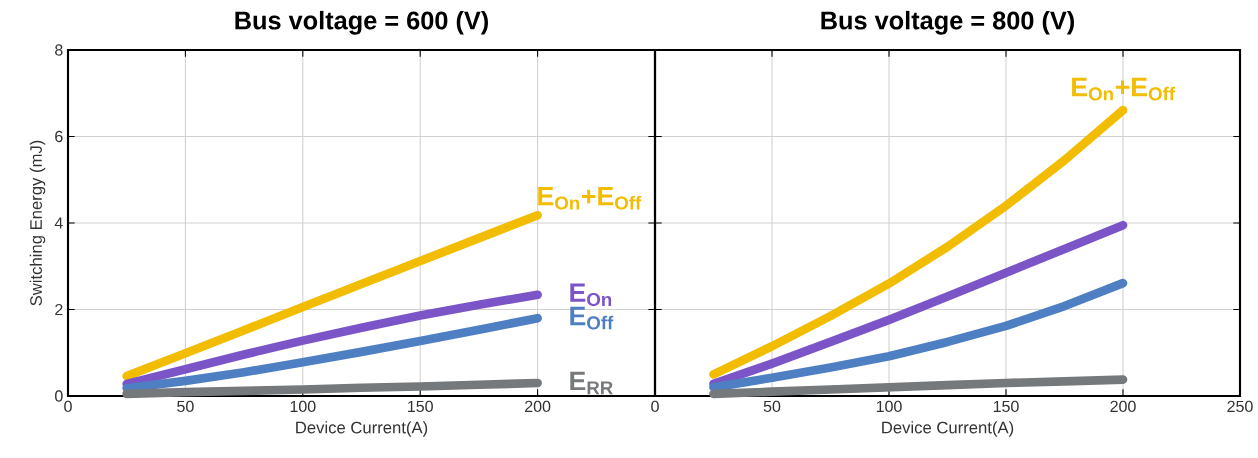  What do you see at coordinates (1240, 406) in the screenshot?
I see `x-tick-label: 250` at bounding box center [1240, 406].